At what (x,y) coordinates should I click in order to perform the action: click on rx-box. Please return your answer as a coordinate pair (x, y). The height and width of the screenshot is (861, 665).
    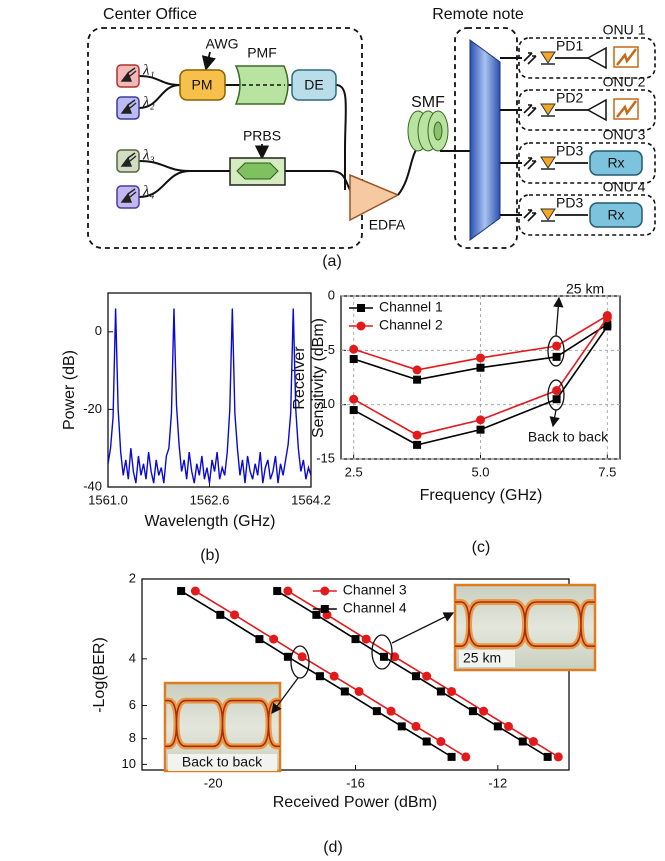
    Looking at the image, I should click on (616, 215).